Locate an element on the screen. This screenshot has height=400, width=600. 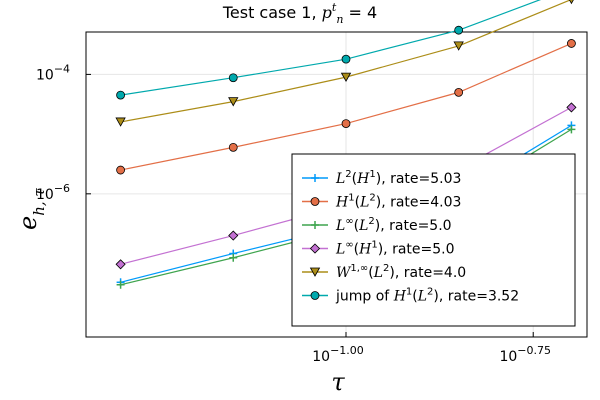
legend-label: H1(L2), rate=4.03 is located at coordinates (398, 202).